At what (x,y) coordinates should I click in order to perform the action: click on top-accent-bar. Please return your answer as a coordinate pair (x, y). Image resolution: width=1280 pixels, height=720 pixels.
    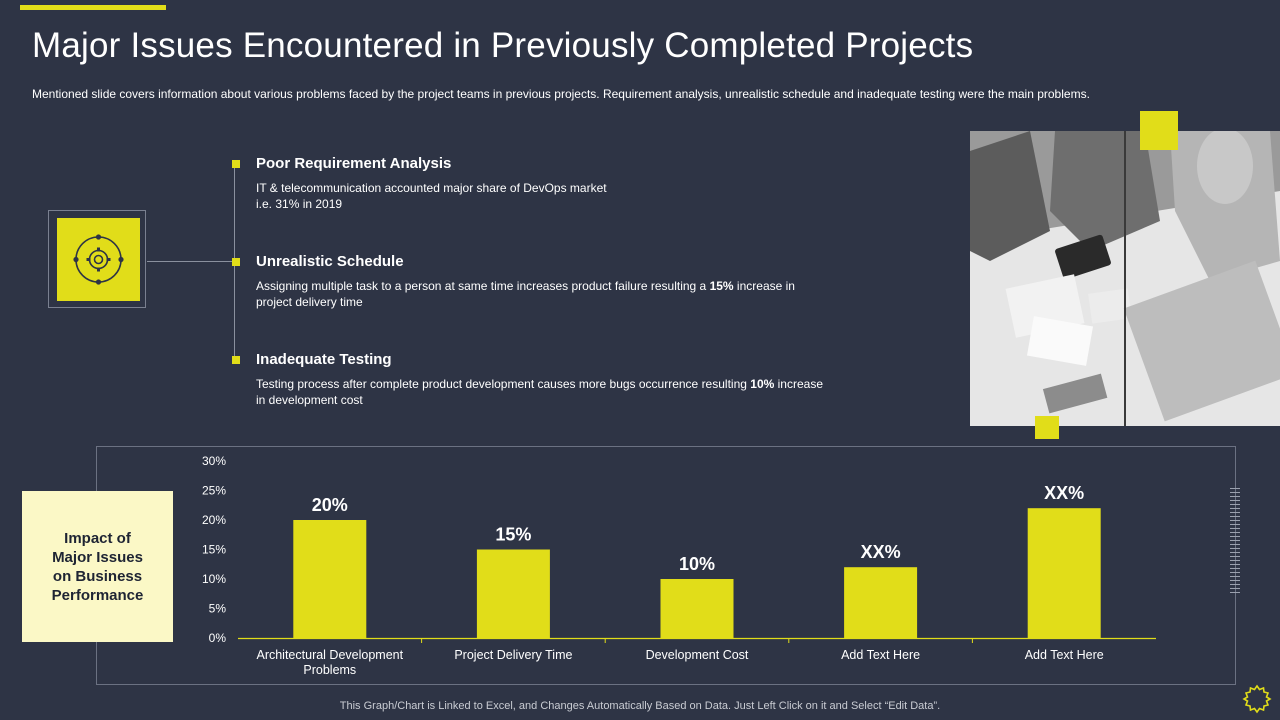
    Looking at the image, I should click on (93, 7).